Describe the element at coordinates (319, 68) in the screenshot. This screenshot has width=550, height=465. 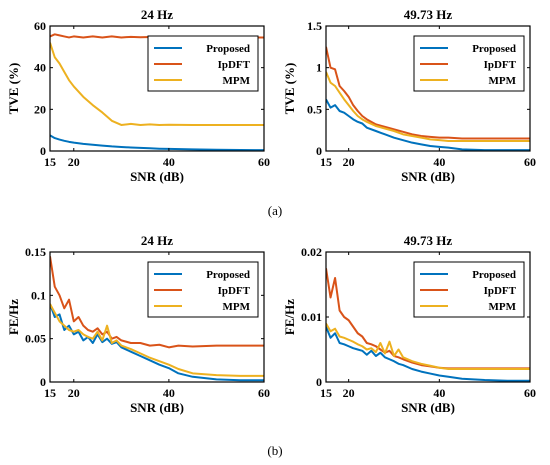
I see `y-tick-label: 1` at that location.